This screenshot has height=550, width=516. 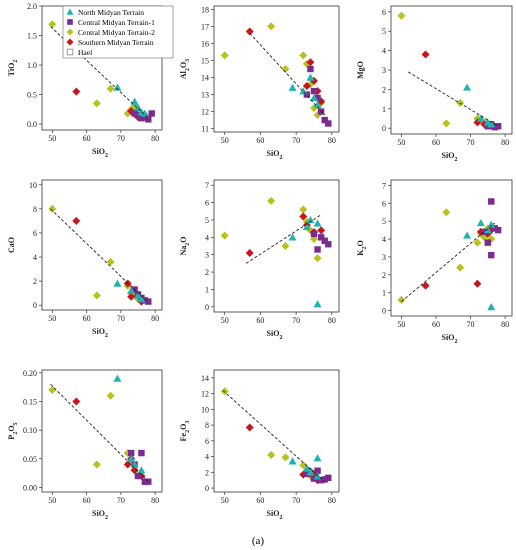 I want to click on y-tick-label: 2, so click(x=35, y=281).